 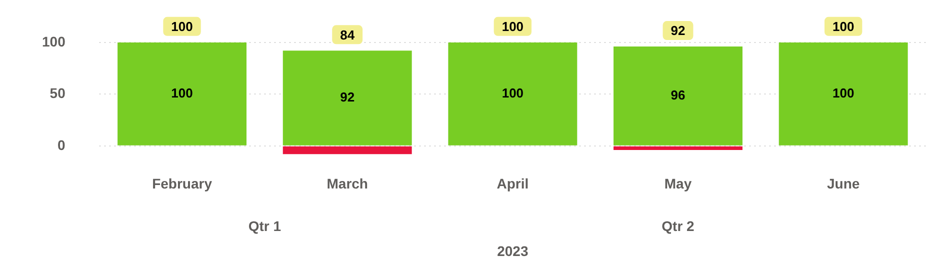 What do you see at coordinates (512, 250) in the screenshot?
I see `text: 2023` at bounding box center [512, 250].